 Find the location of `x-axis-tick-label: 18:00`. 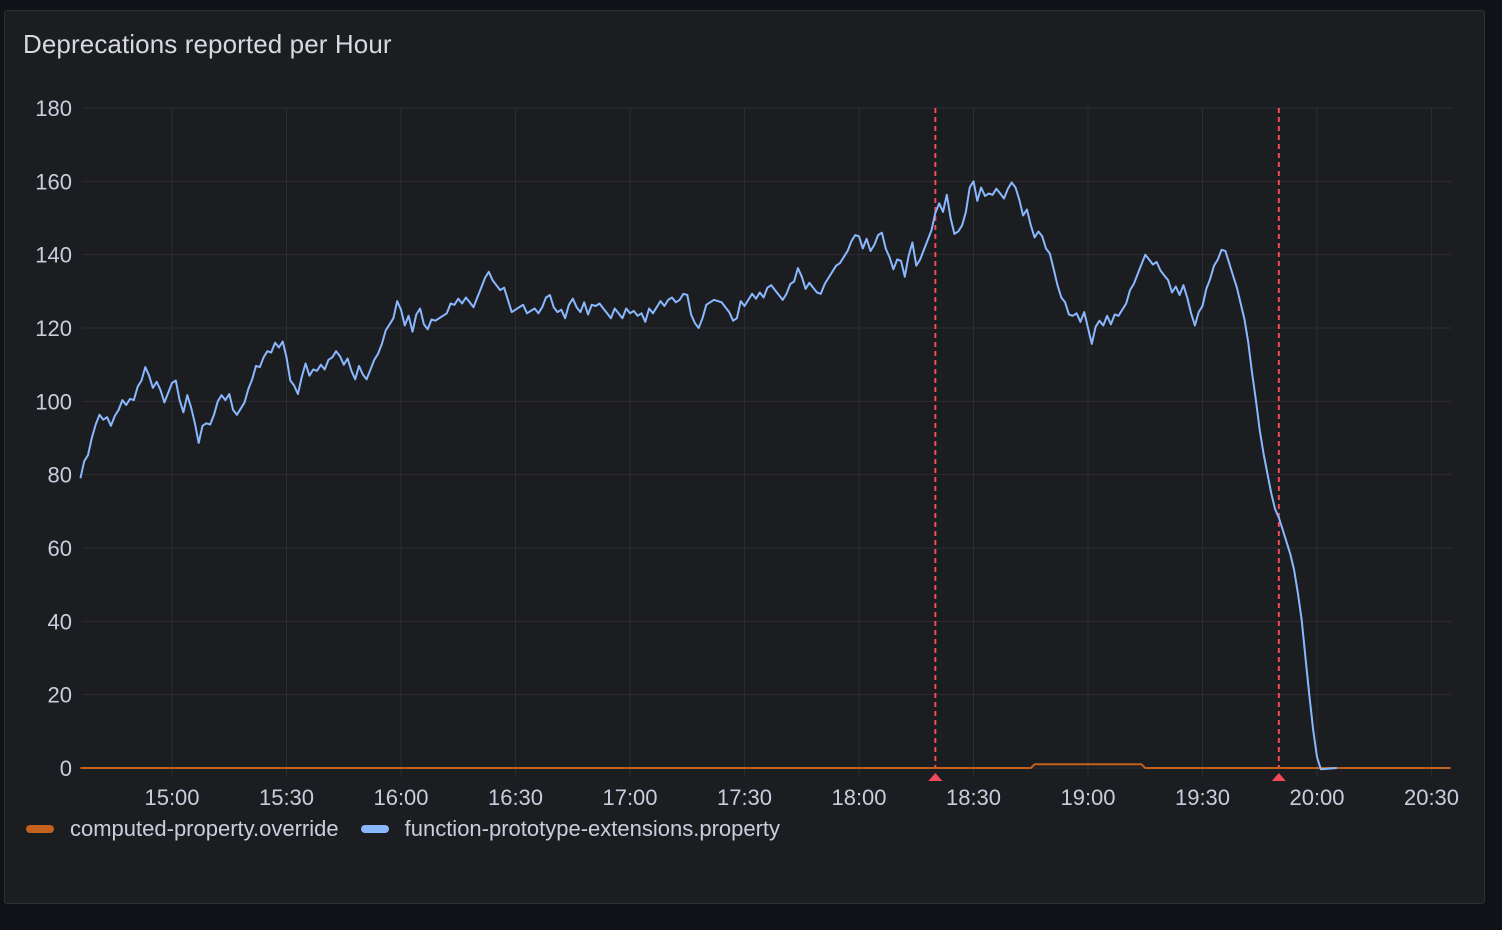

x-axis-tick-label: 18:00 is located at coordinates (858, 797).